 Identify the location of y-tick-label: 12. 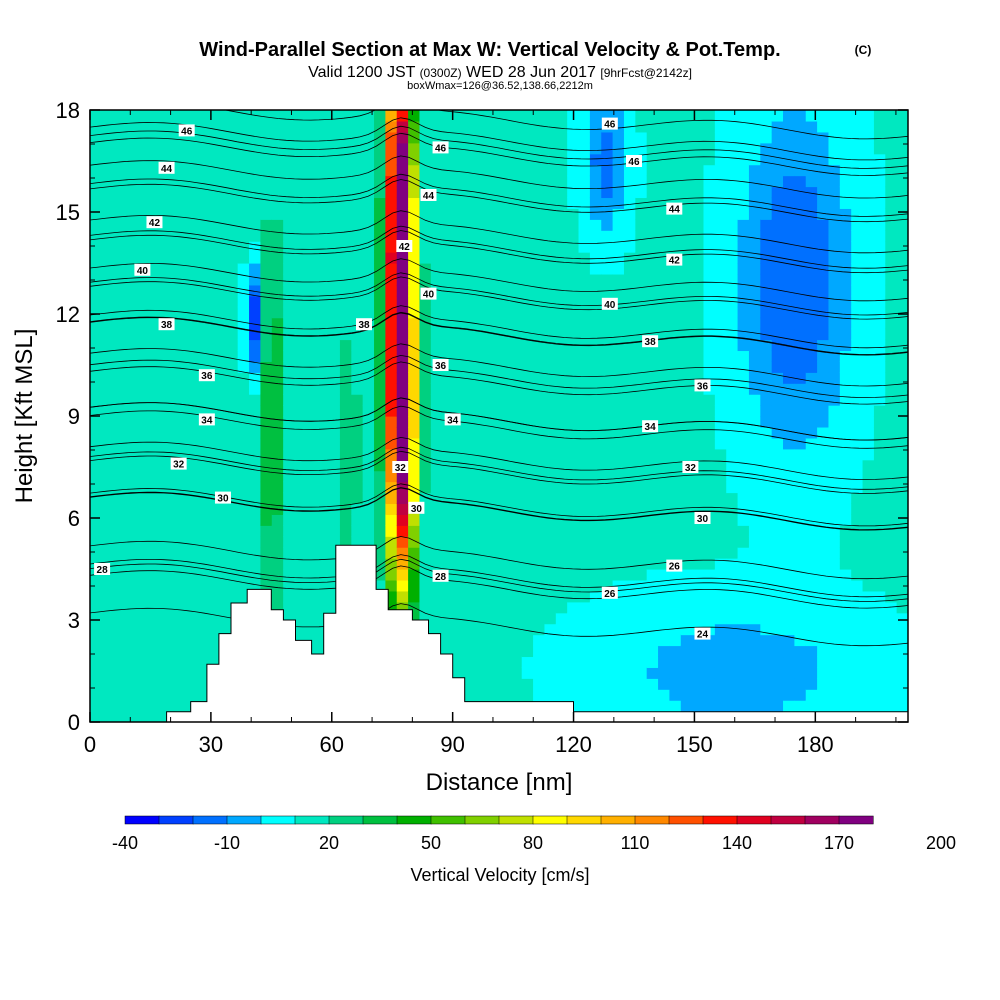
(68, 314).